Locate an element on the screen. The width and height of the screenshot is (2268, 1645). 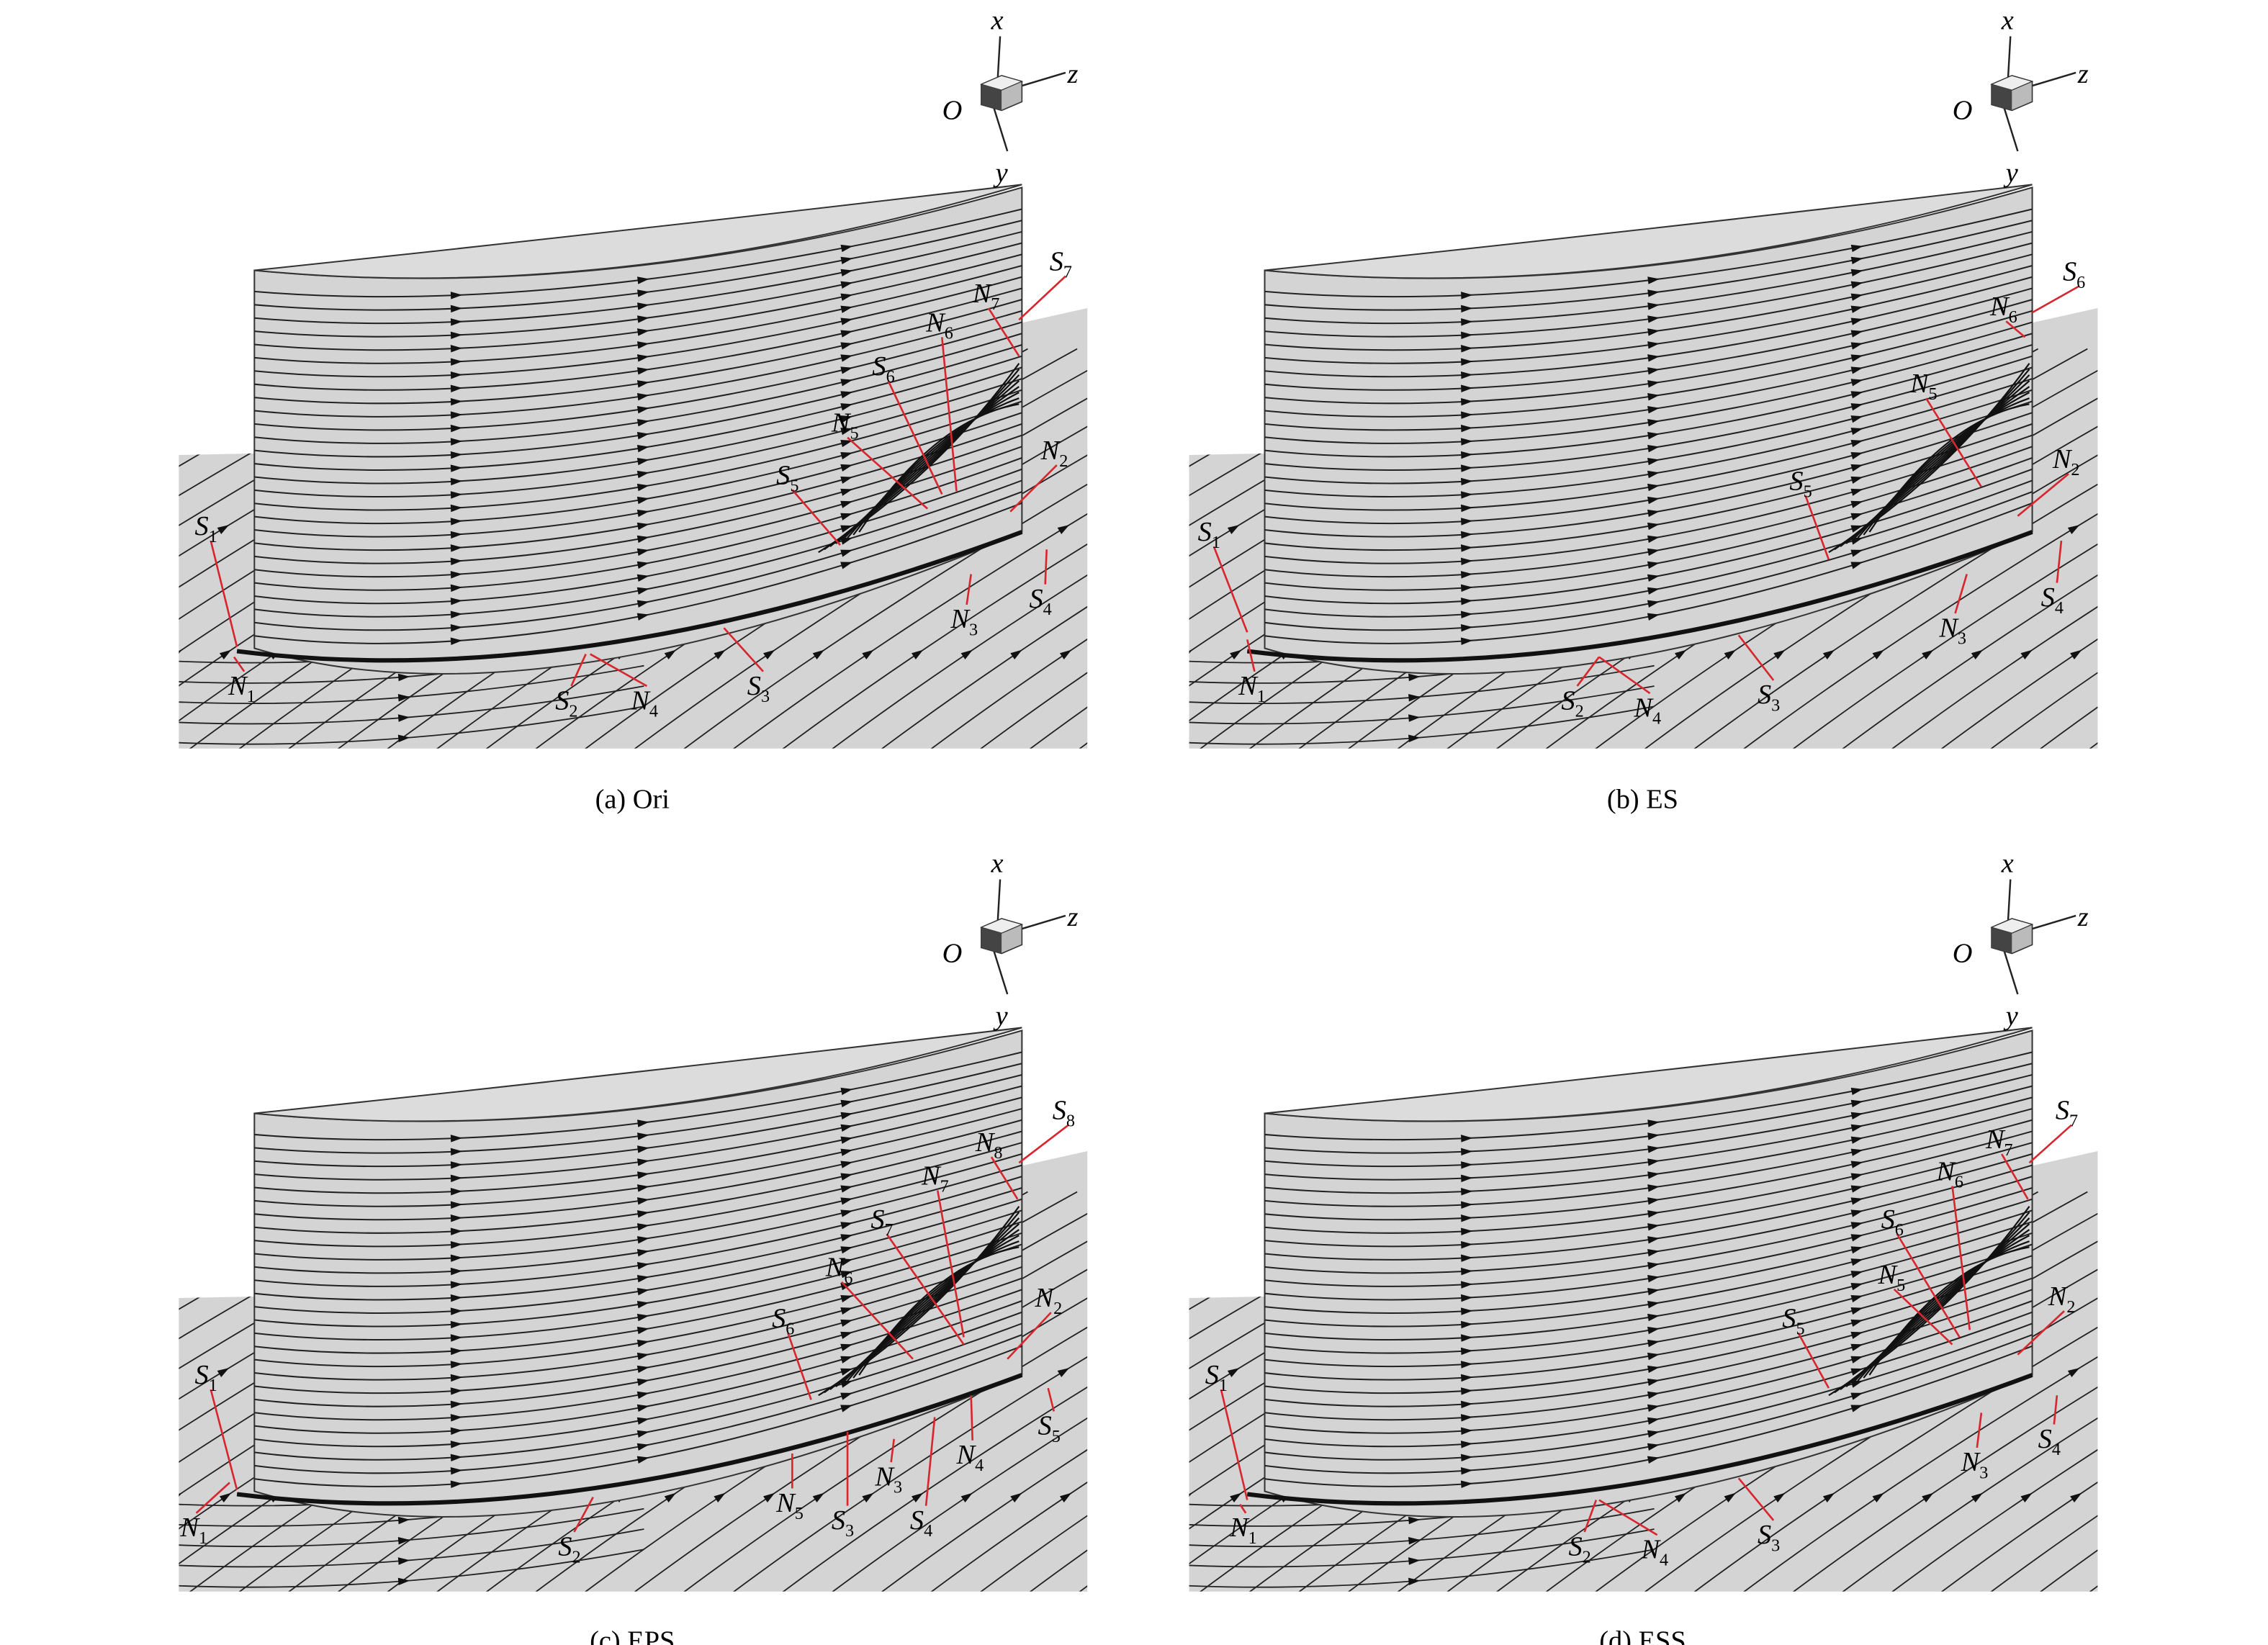
blade-streamlines is located at coordinates (638, 1270).